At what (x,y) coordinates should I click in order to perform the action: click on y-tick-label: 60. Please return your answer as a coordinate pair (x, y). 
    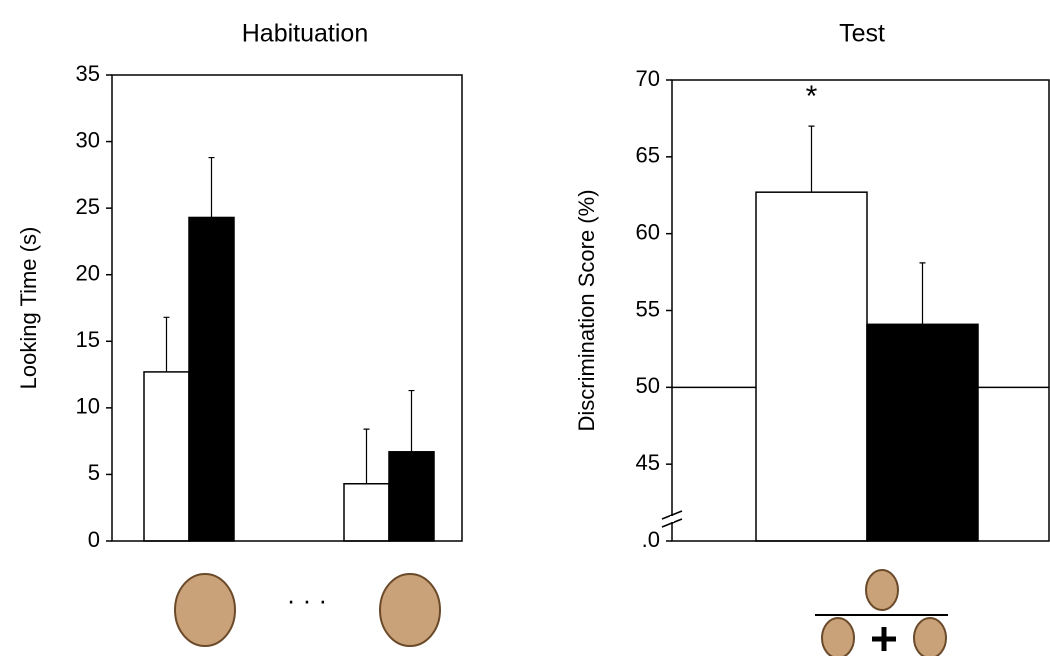
    Looking at the image, I should click on (648, 231).